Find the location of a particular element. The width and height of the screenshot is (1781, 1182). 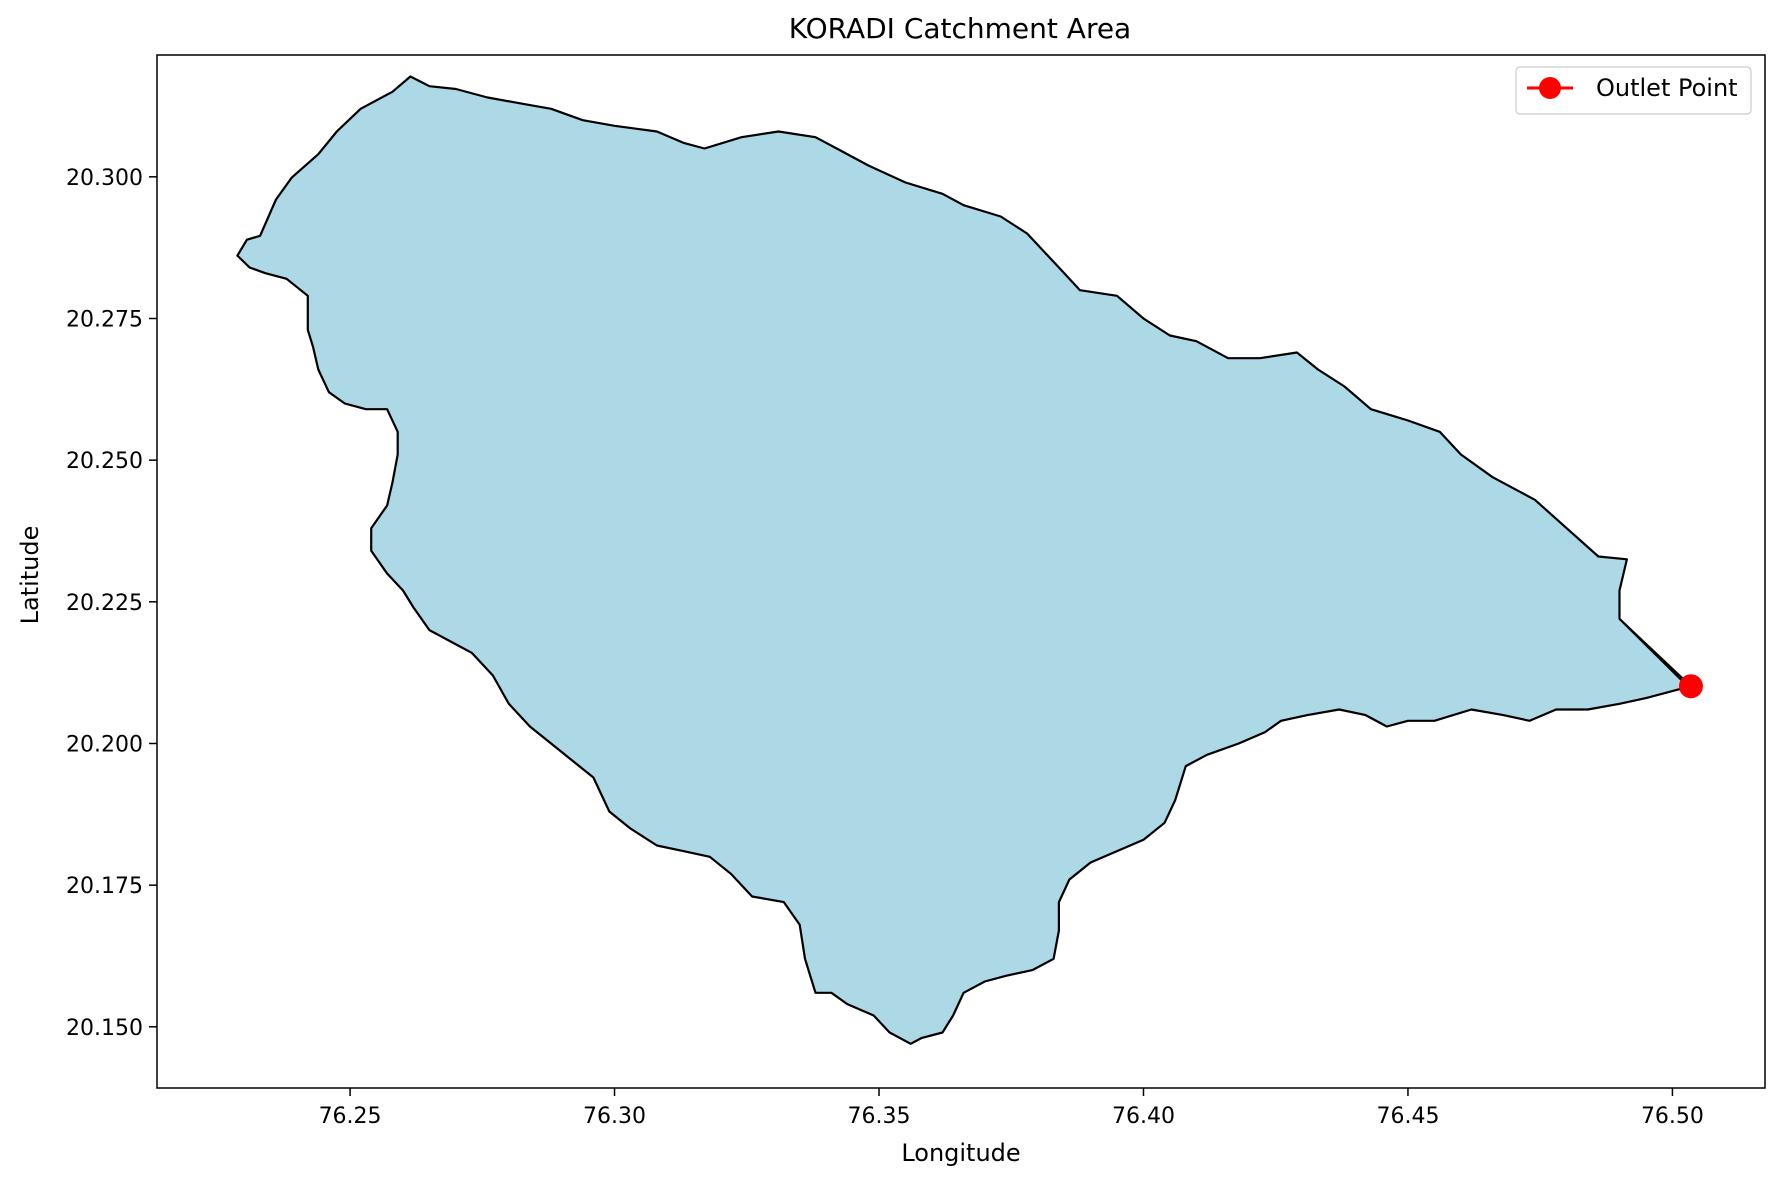

legend-label-outlet-point: Outlet Point is located at coordinates (1667, 88).